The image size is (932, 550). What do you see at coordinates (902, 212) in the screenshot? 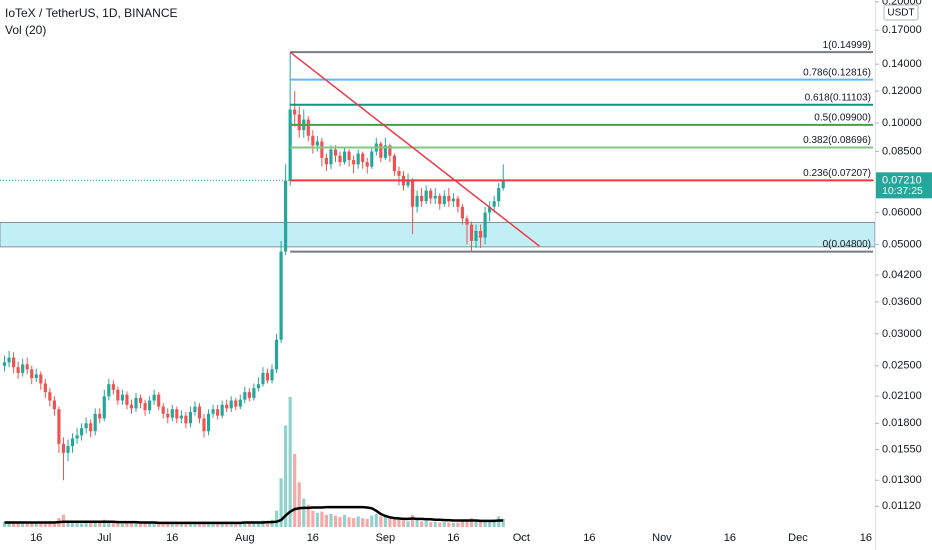
I see `y-tick-label: 0.06000` at bounding box center [902, 212].